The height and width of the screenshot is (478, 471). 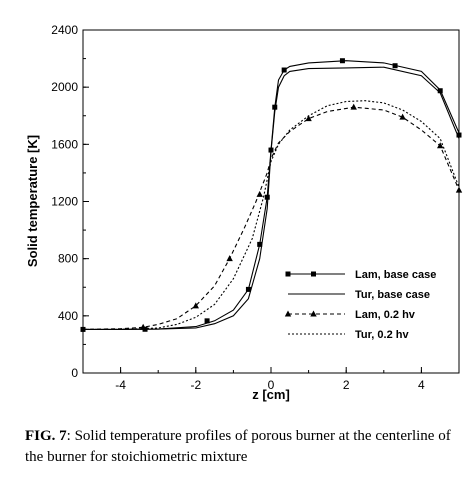 I want to click on x-tick-label: 4, so click(x=421, y=385).